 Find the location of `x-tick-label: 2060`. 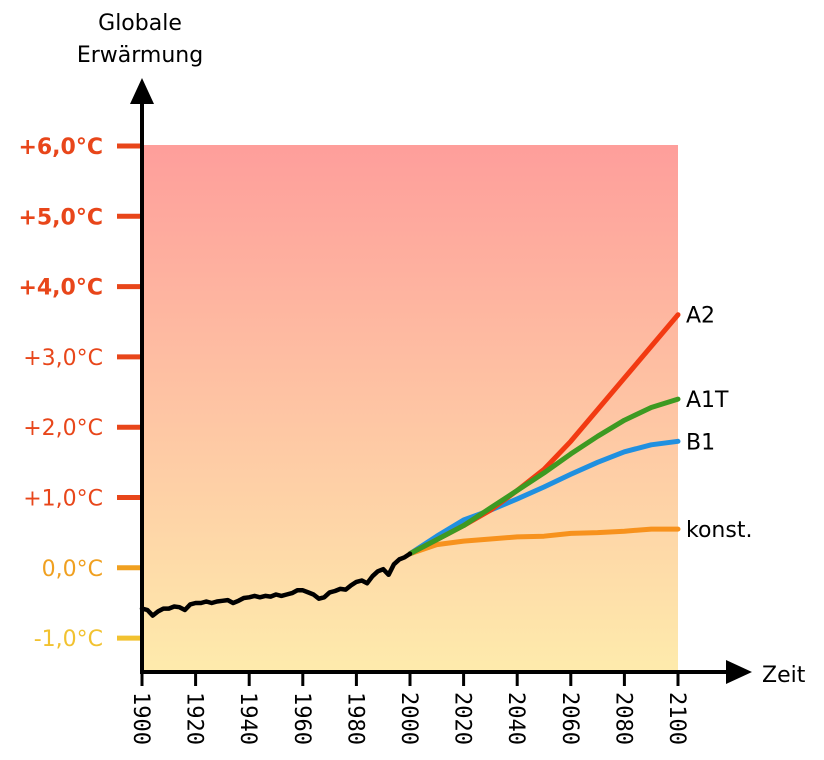

x-tick-label: 2060 is located at coordinates (569, 718).